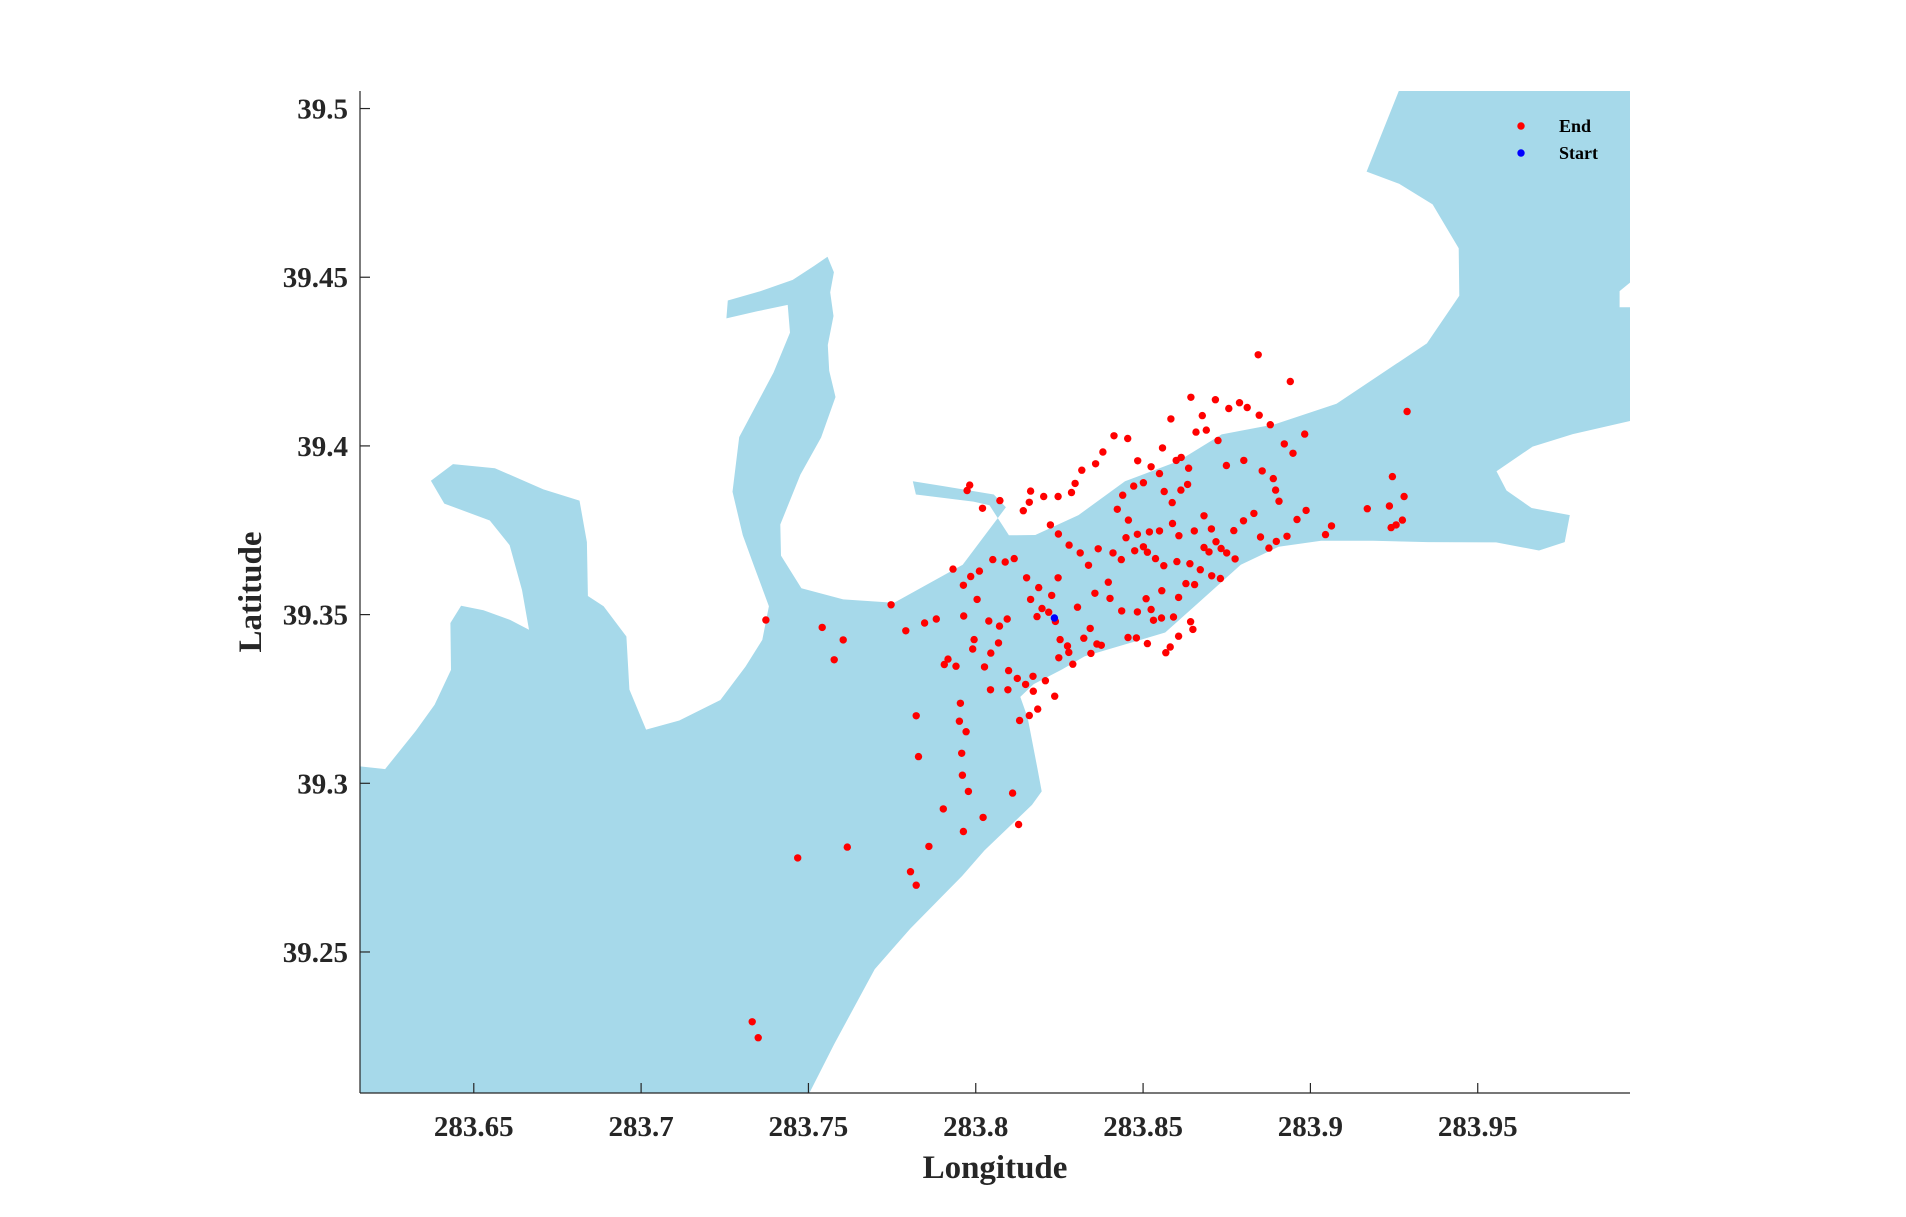  What do you see at coordinates (809, 1127) in the screenshot?
I see `x-tick-label: 283.75` at bounding box center [809, 1127].